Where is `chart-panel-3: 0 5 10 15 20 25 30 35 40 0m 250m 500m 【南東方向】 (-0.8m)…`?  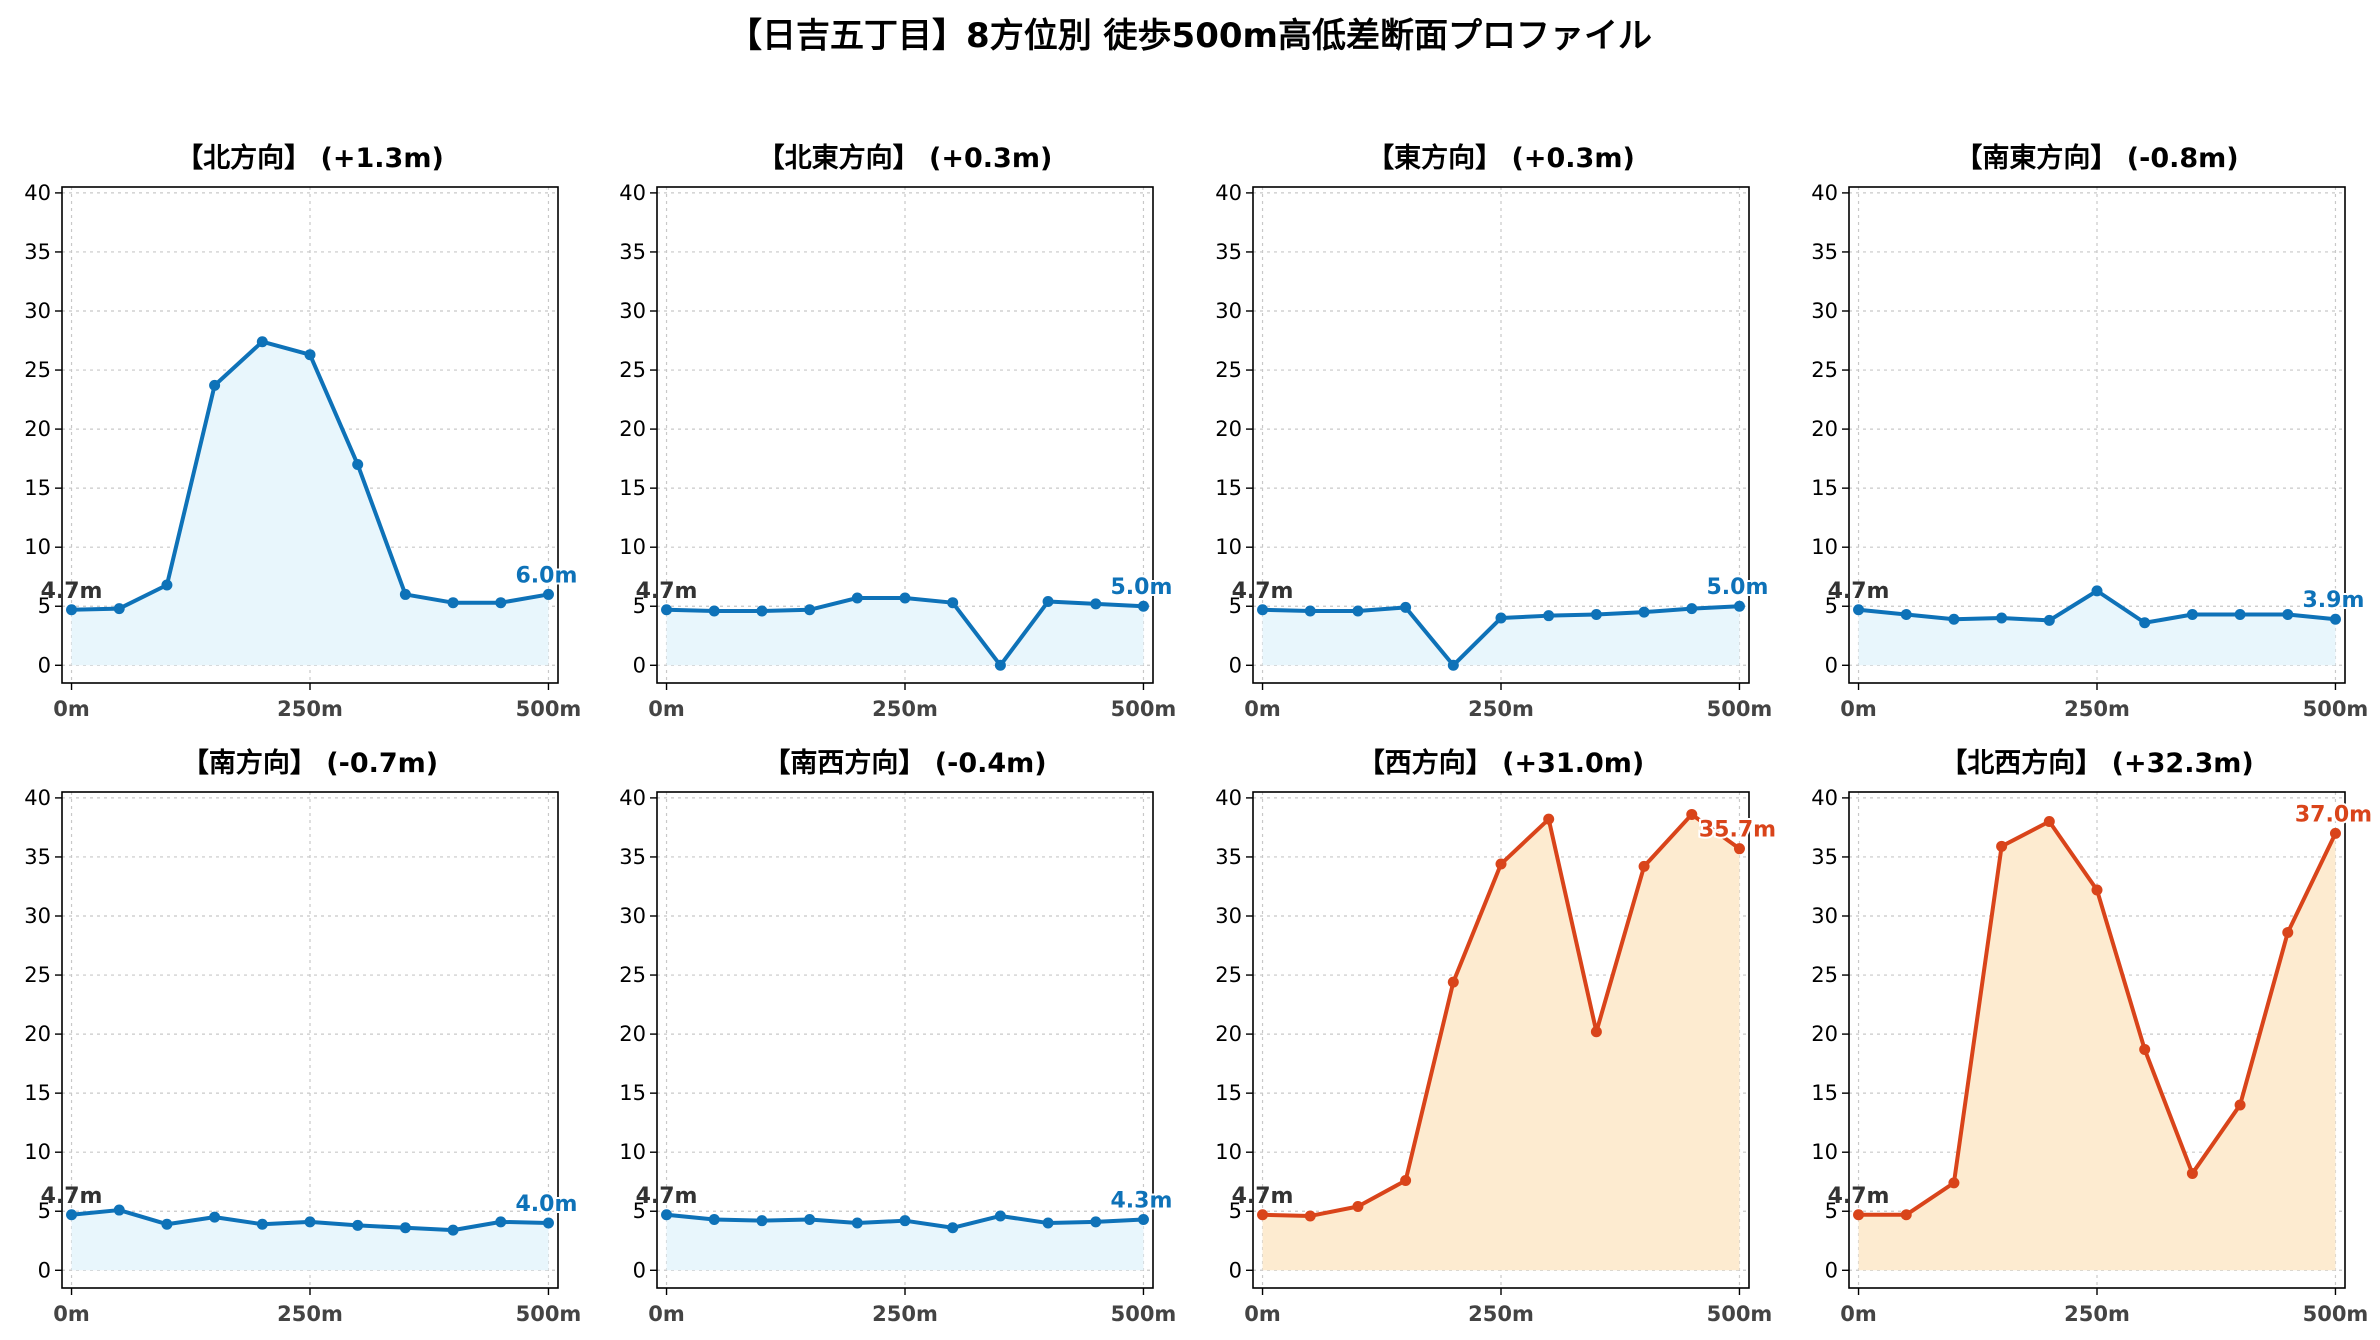
chart-panel-3: 0 5 10 15 20 25 30 35 40 0m 250m 500m 【南東方向】 (-0.8m)… is located at coordinates (2089, 431).